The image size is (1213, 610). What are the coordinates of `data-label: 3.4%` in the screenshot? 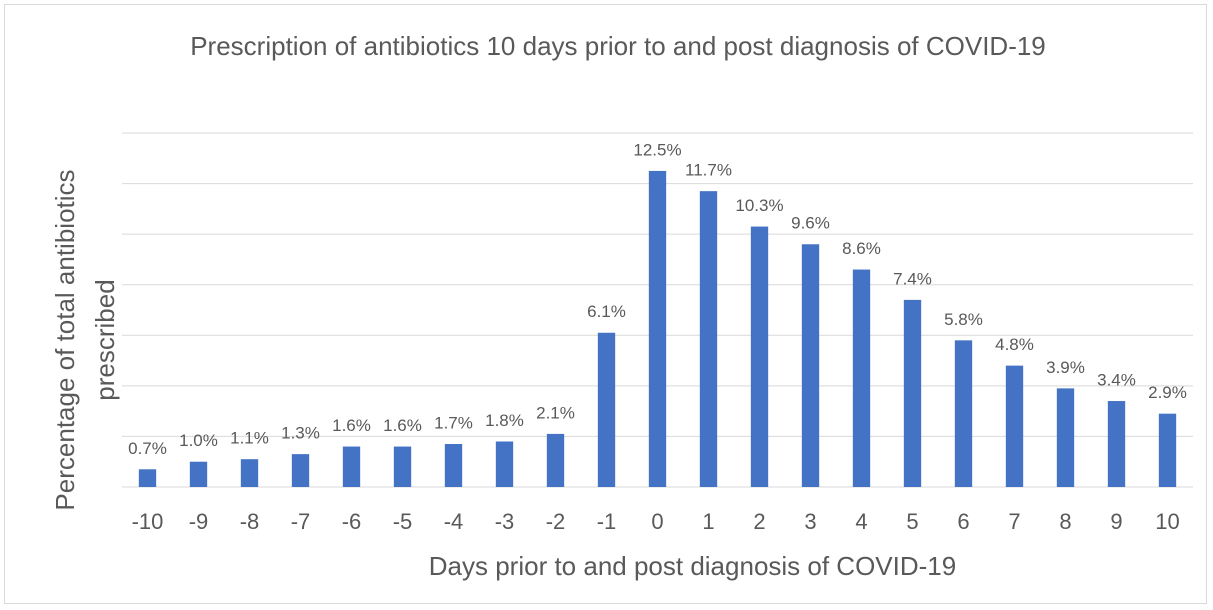 It's located at (1116, 380).